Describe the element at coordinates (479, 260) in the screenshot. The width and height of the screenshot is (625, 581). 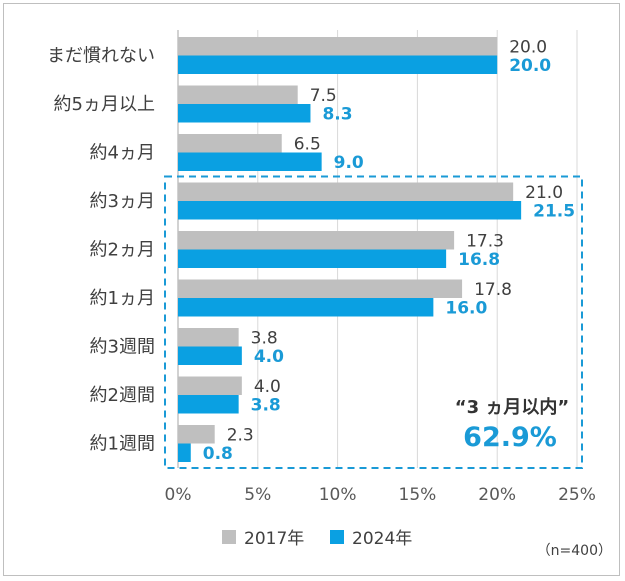
I see `data-label: 16.8` at that location.